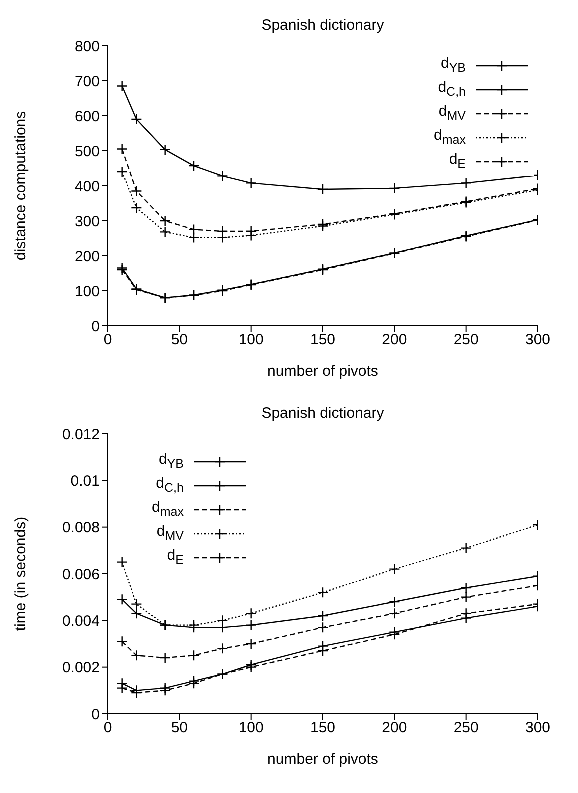  What do you see at coordinates (81, 575) in the screenshot?
I see `y-tick-label: 0.006` at bounding box center [81, 575].